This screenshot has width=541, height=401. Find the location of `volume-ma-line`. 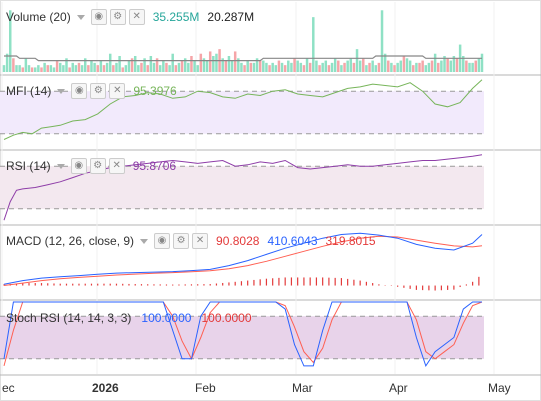

volume-ma-line is located at coordinates (243, 58).